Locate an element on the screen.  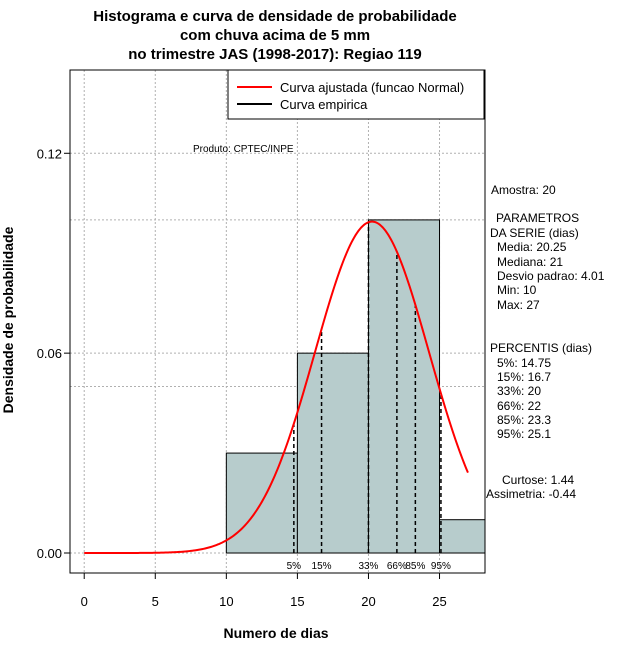
y-axis-label: Densidade de probabilidade is located at coordinates (8, 319).